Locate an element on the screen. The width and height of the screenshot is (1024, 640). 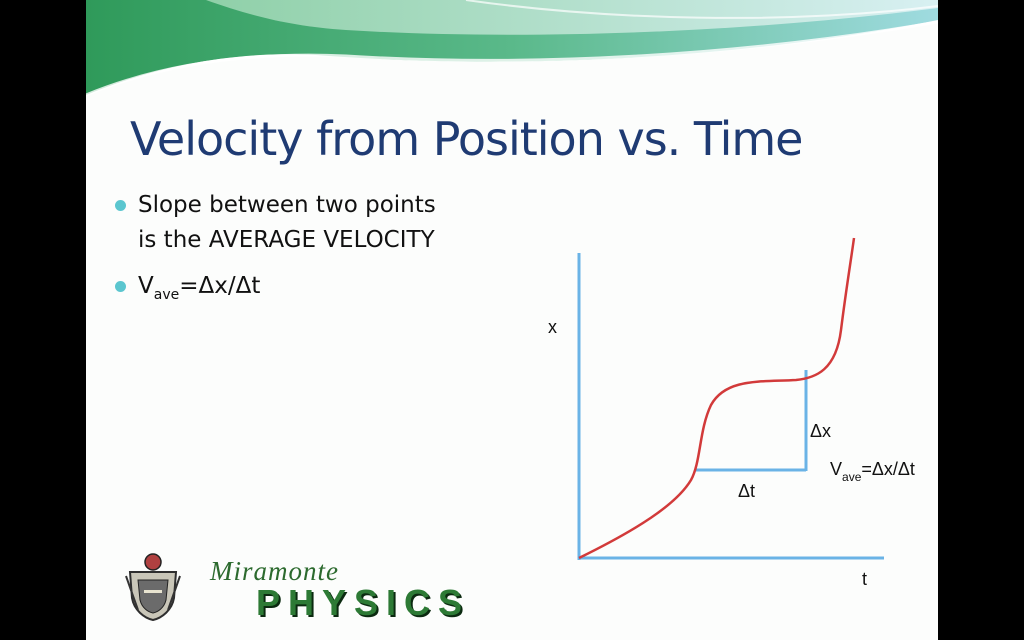
slide-title: Velocity from Position vs. Time is located at coordinates (466, 139).